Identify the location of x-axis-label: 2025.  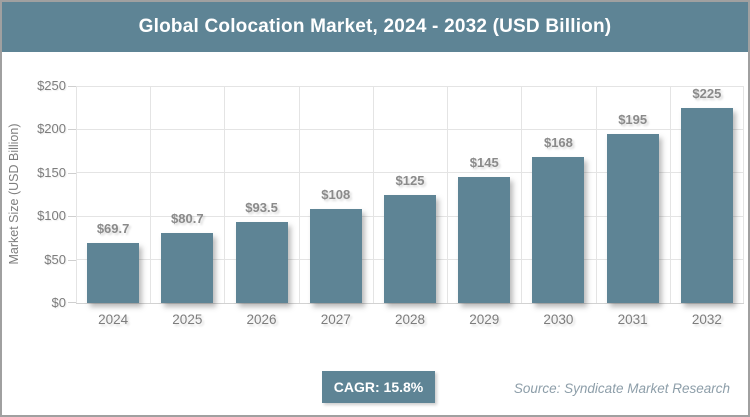
(187, 319).